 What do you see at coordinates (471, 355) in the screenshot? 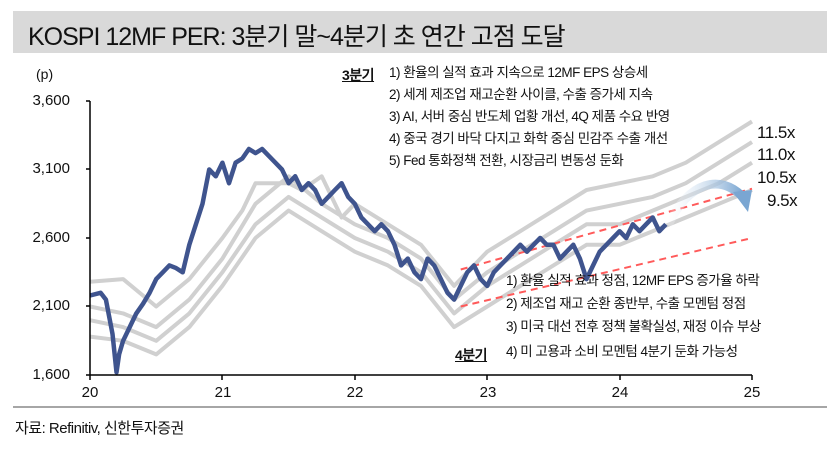
I see `q4-label: 4분기` at bounding box center [471, 355].